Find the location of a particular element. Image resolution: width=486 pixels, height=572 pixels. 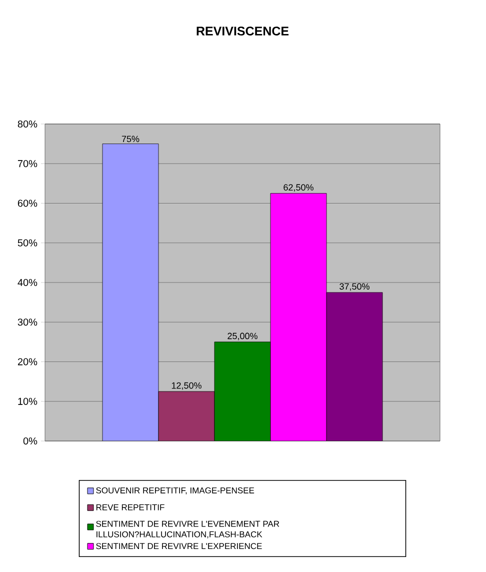

y-tick-label: 20% is located at coordinates (28, 362).